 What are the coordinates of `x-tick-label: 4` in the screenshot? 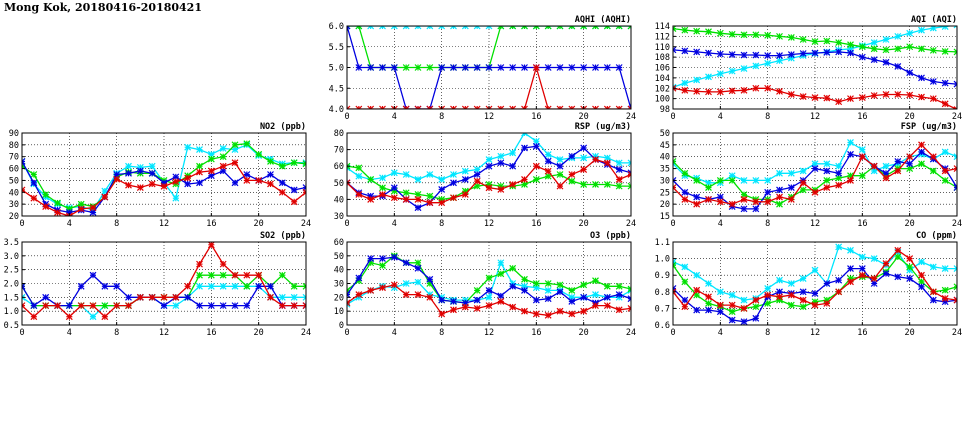 It's located at (394, 224).